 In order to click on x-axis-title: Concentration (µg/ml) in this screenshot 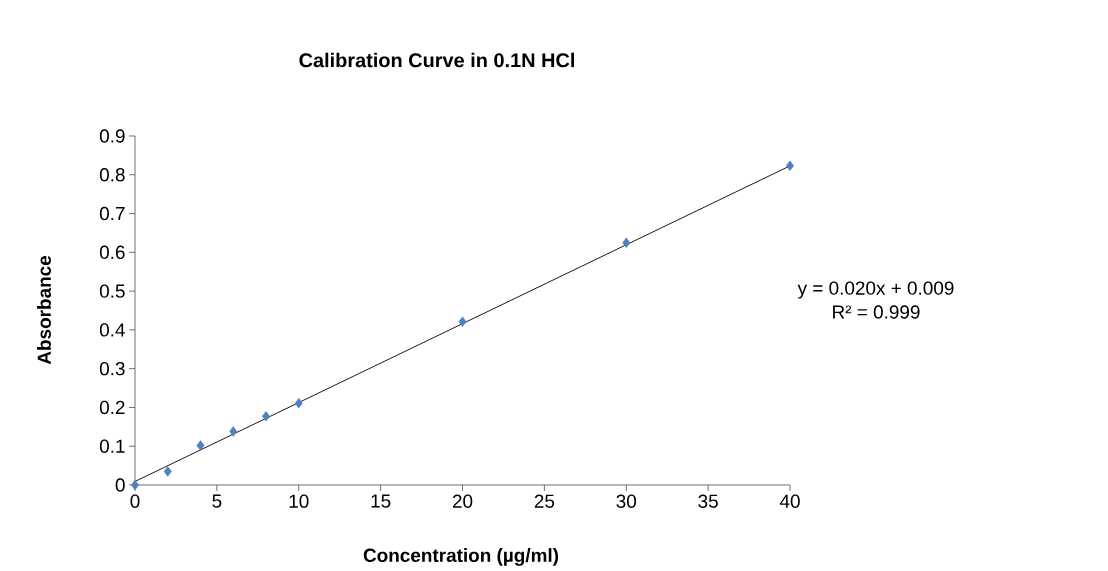, I will do `click(461, 557)`.